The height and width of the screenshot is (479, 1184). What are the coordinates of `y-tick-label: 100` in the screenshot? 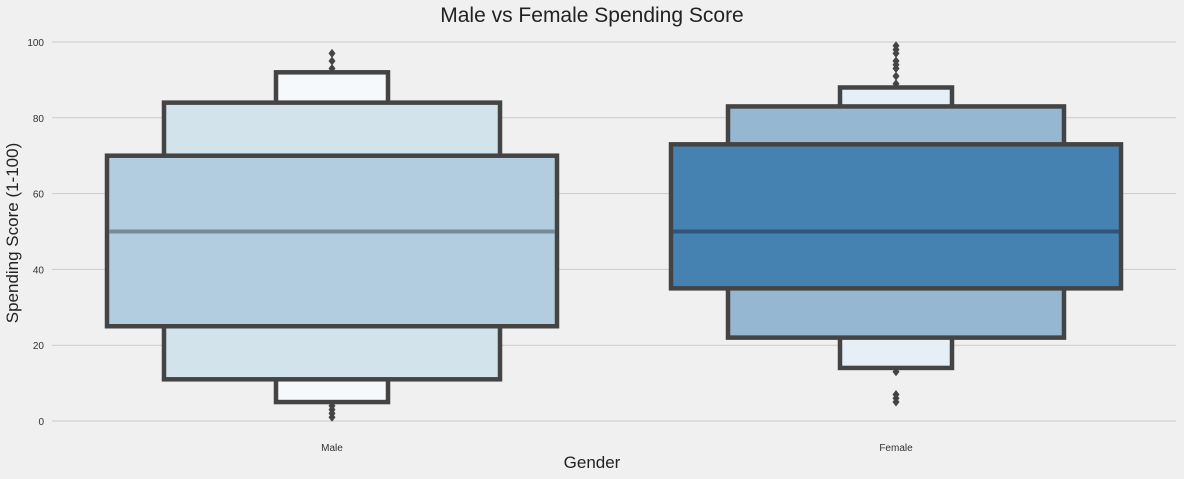 It's located at (35, 43).